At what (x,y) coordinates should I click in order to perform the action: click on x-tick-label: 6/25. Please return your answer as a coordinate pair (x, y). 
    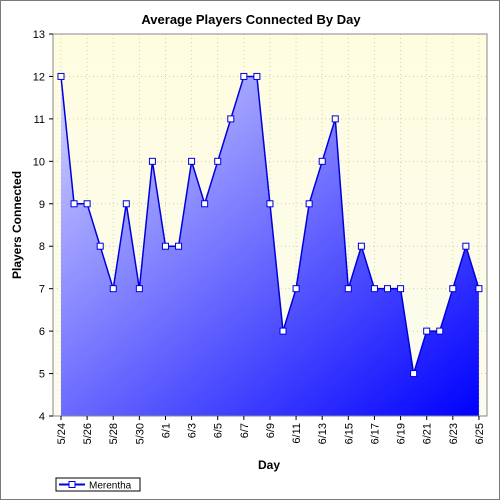
    Looking at the image, I should click on (480, 433).